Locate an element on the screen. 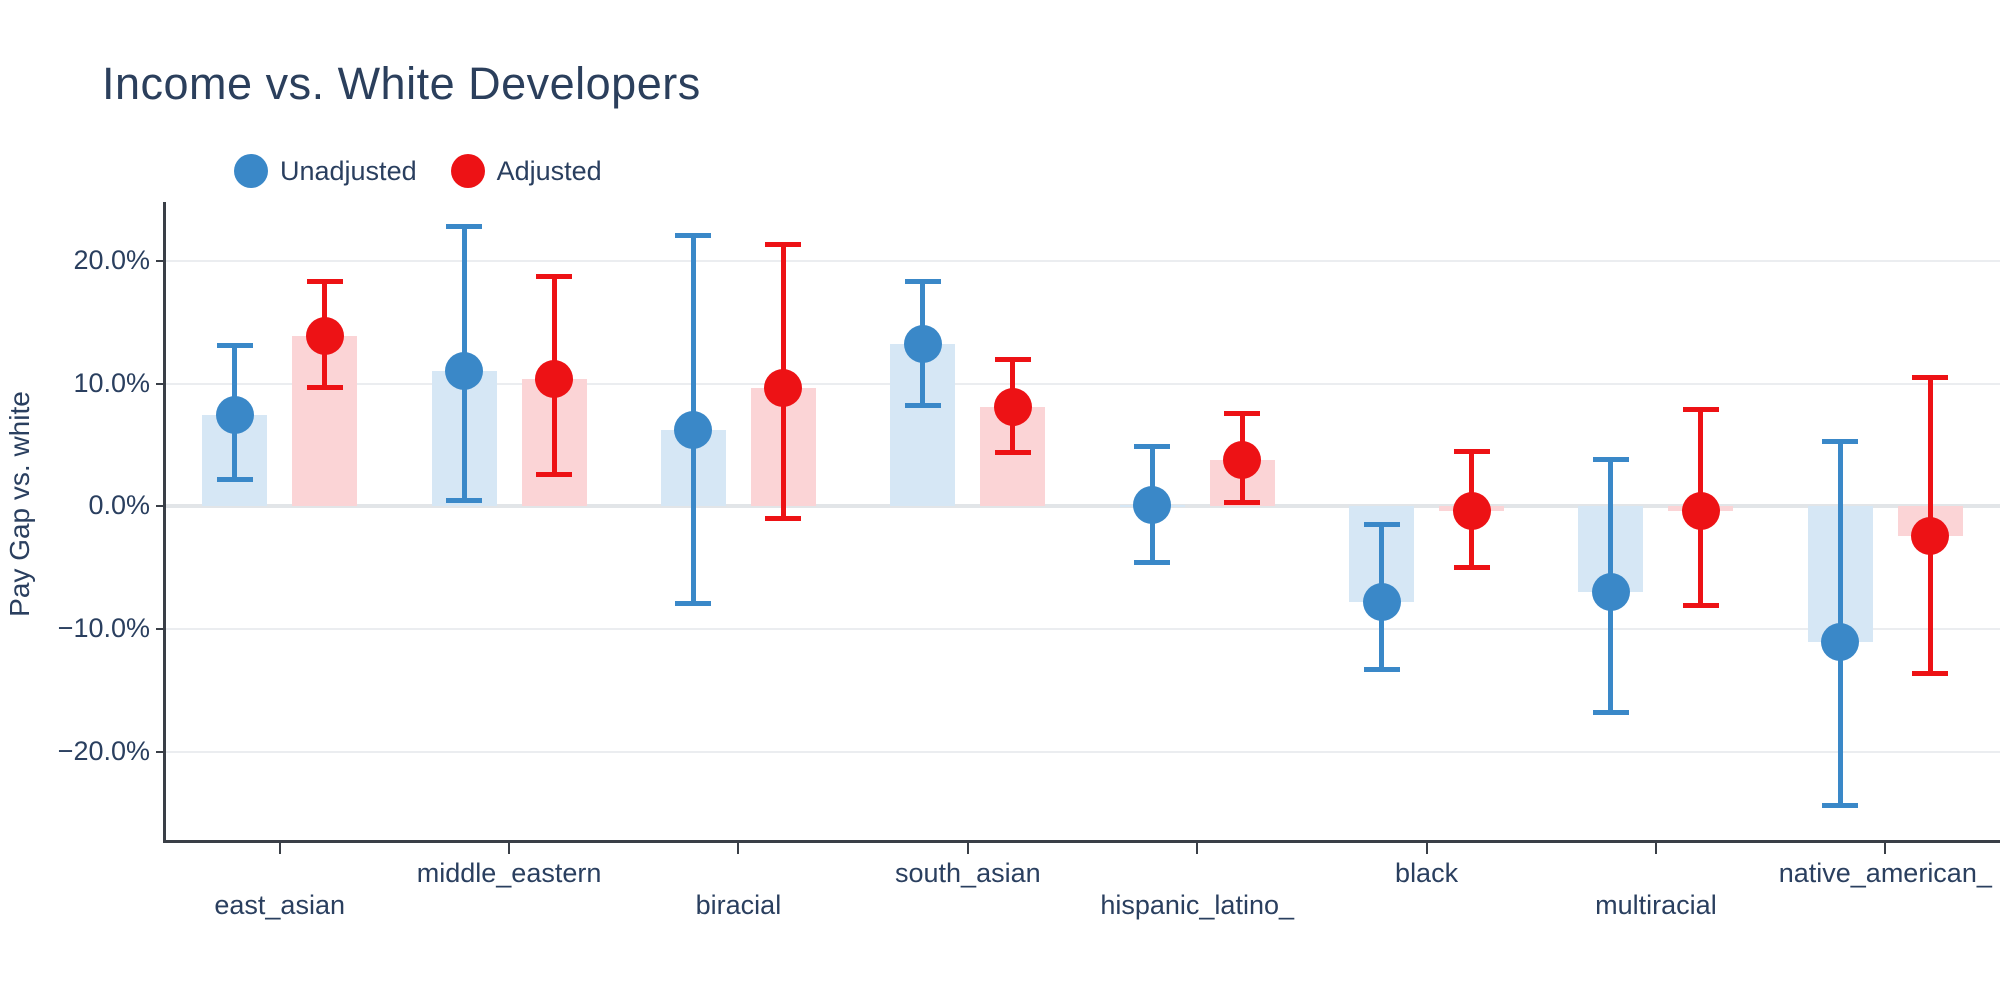 This screenshot has width=2000, height=1000. y-axis-spine is located at coordinates (164, 522).